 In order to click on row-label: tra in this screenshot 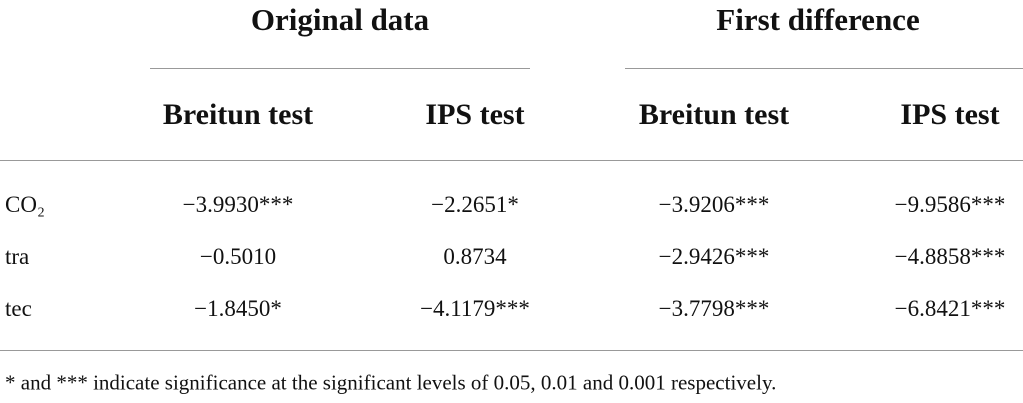, I will do `click(17, 256)`.